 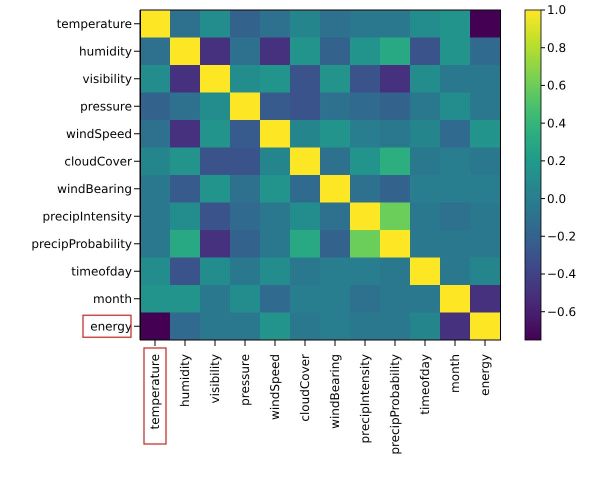 What do you see at coordinates (87, 217) in the screenshot?
I see `y-tick-label: precipIntensity` at bounding box center [87, 217].